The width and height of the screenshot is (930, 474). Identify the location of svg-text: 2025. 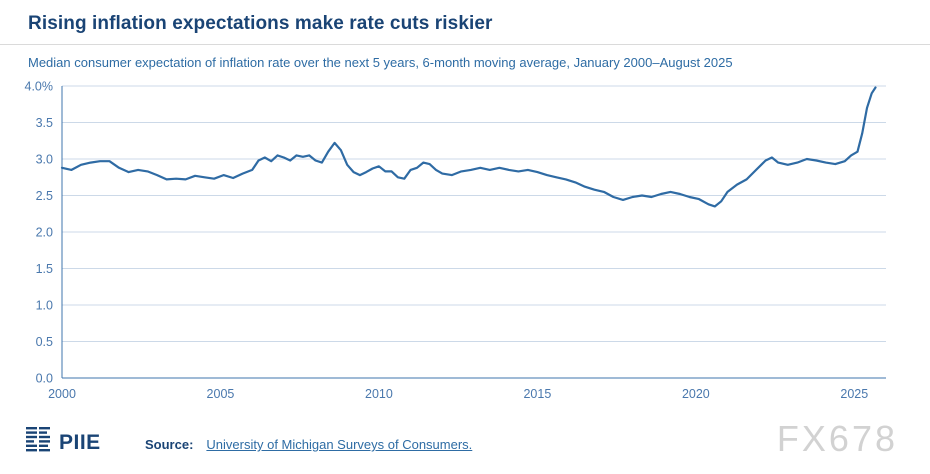
(854, 394).